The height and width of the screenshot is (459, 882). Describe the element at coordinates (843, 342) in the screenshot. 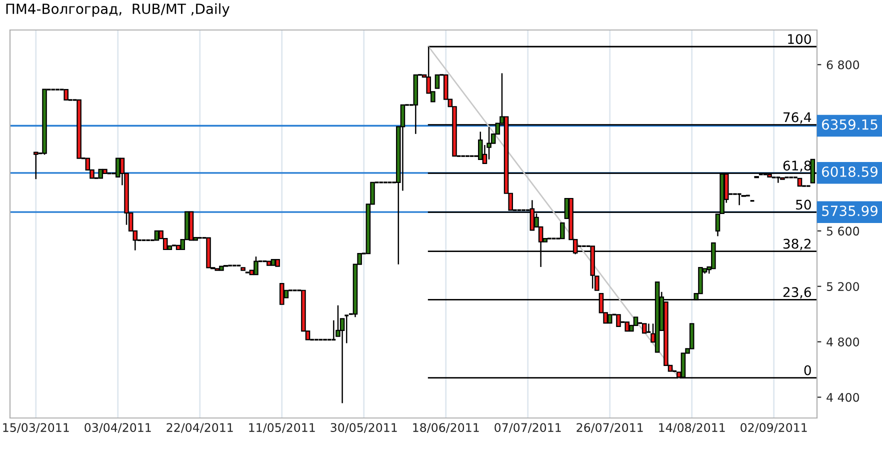

I see `y-tick-label: 4 800` at that location.